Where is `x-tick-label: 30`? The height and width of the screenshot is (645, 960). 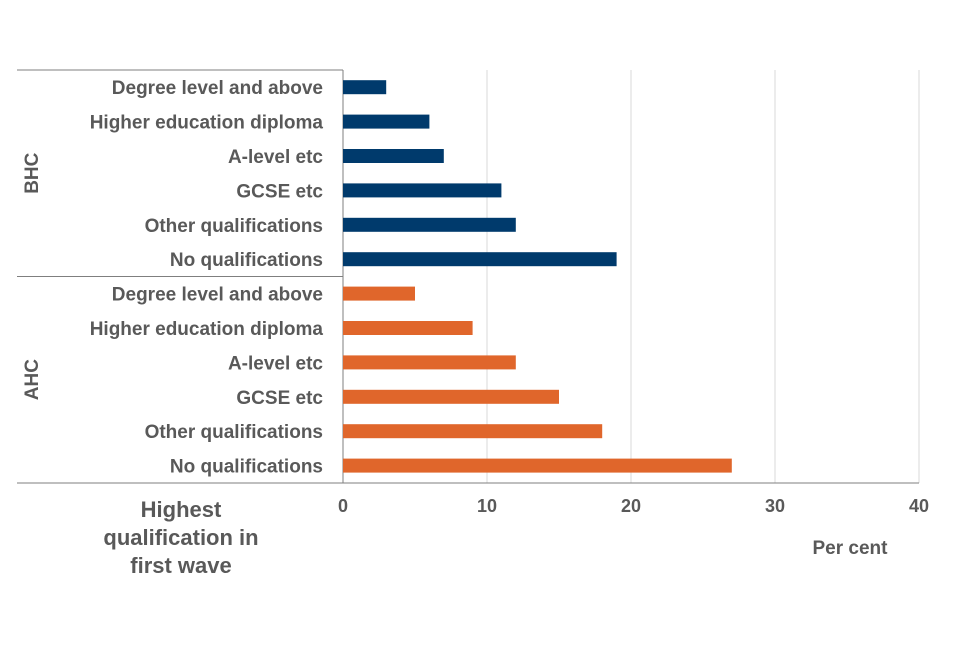
x-tick-label: 30 is located at coordinates (775, 506).